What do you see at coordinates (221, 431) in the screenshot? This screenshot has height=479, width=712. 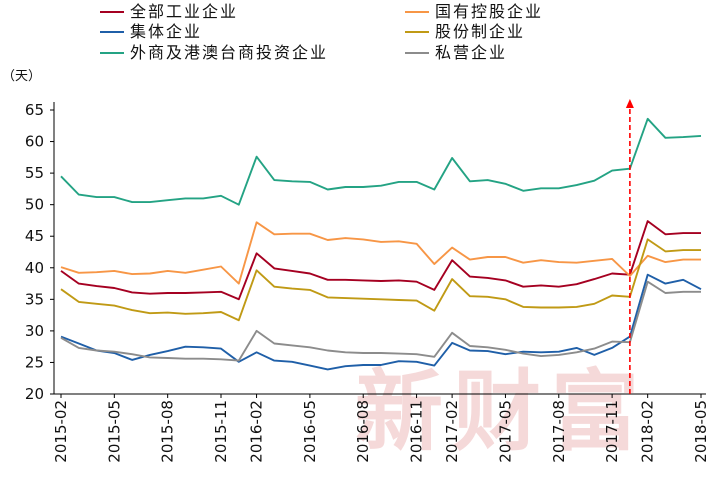 I see `x-tick-label: 2015-11` at bounding box center [221, 431].